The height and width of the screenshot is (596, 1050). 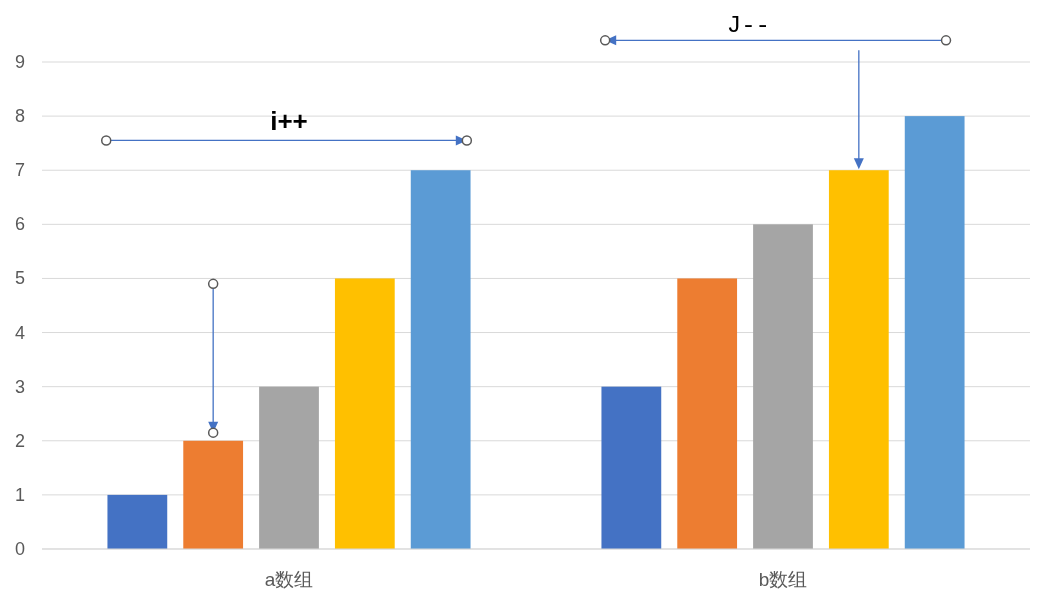 What do you see at coordinates (20, 224) in the screenshot?
I see `y-tick-label: 6` at bounding box center [20, 224].